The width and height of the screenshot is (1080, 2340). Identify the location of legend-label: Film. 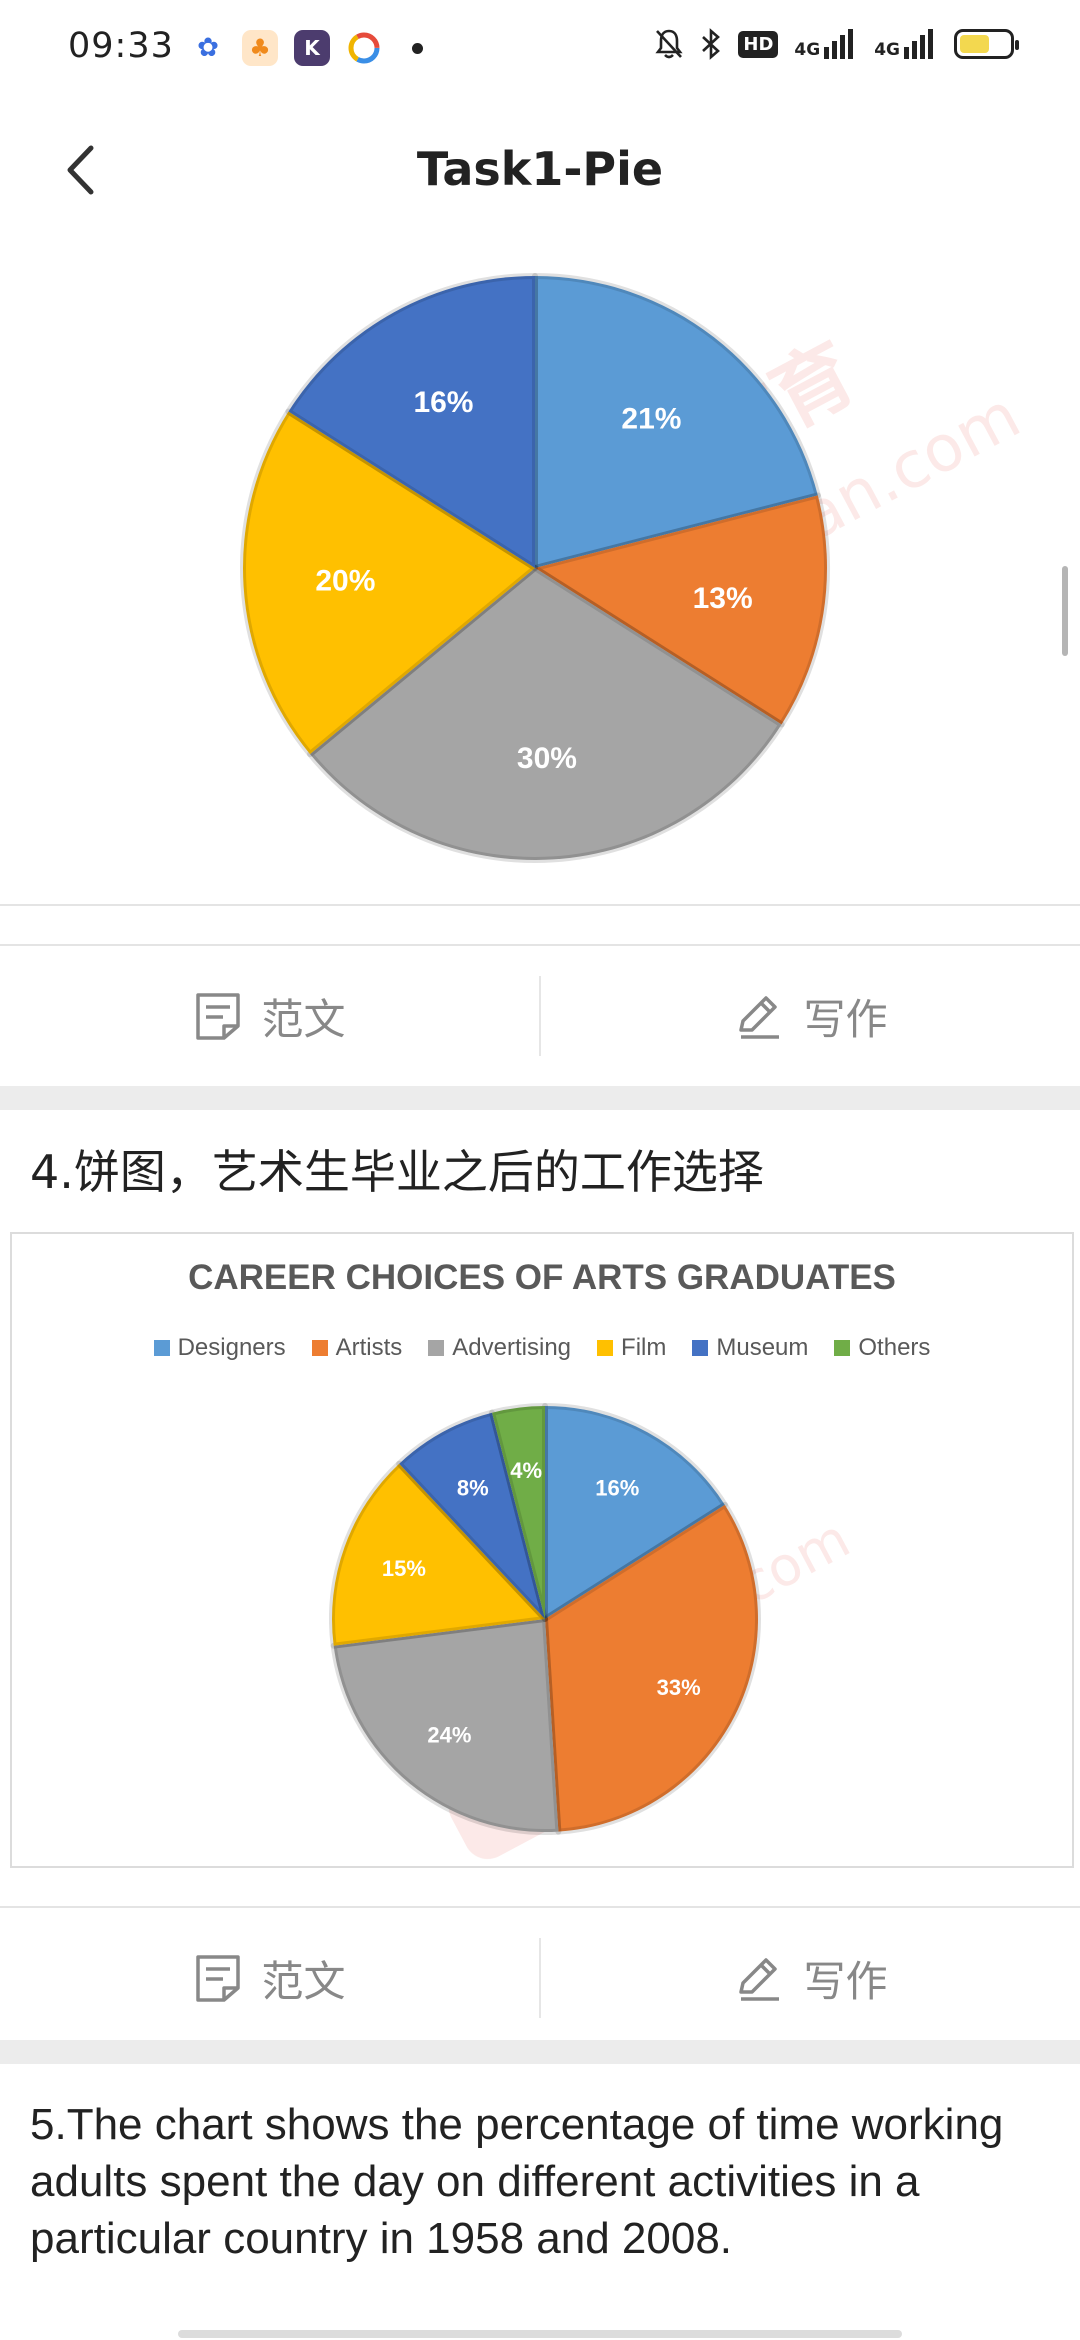
(644, 1347).